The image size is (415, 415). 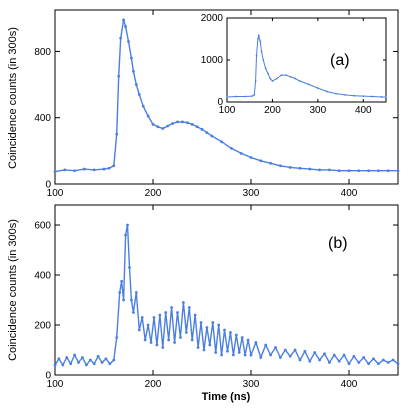 What do you see at coordinates (363, 110) in the screenshot?
I see `inset-x-tick-label: 400` at bounding box center [363, 110].